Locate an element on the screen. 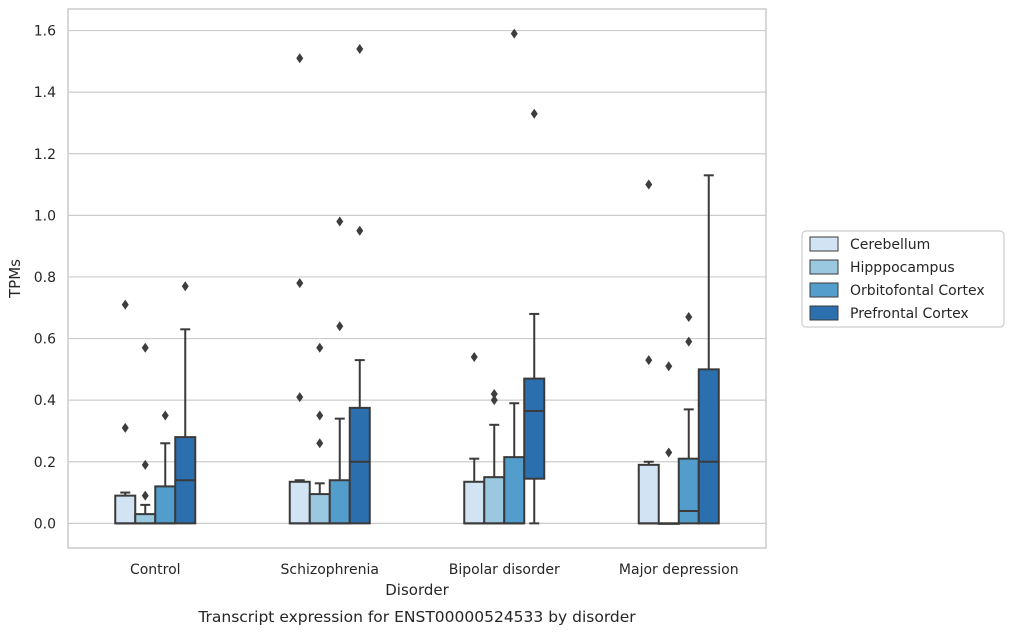 This screenshot has width=1014, height=634. legend-label: Orbitofontal Cortex is located at coordinates (917, 291).